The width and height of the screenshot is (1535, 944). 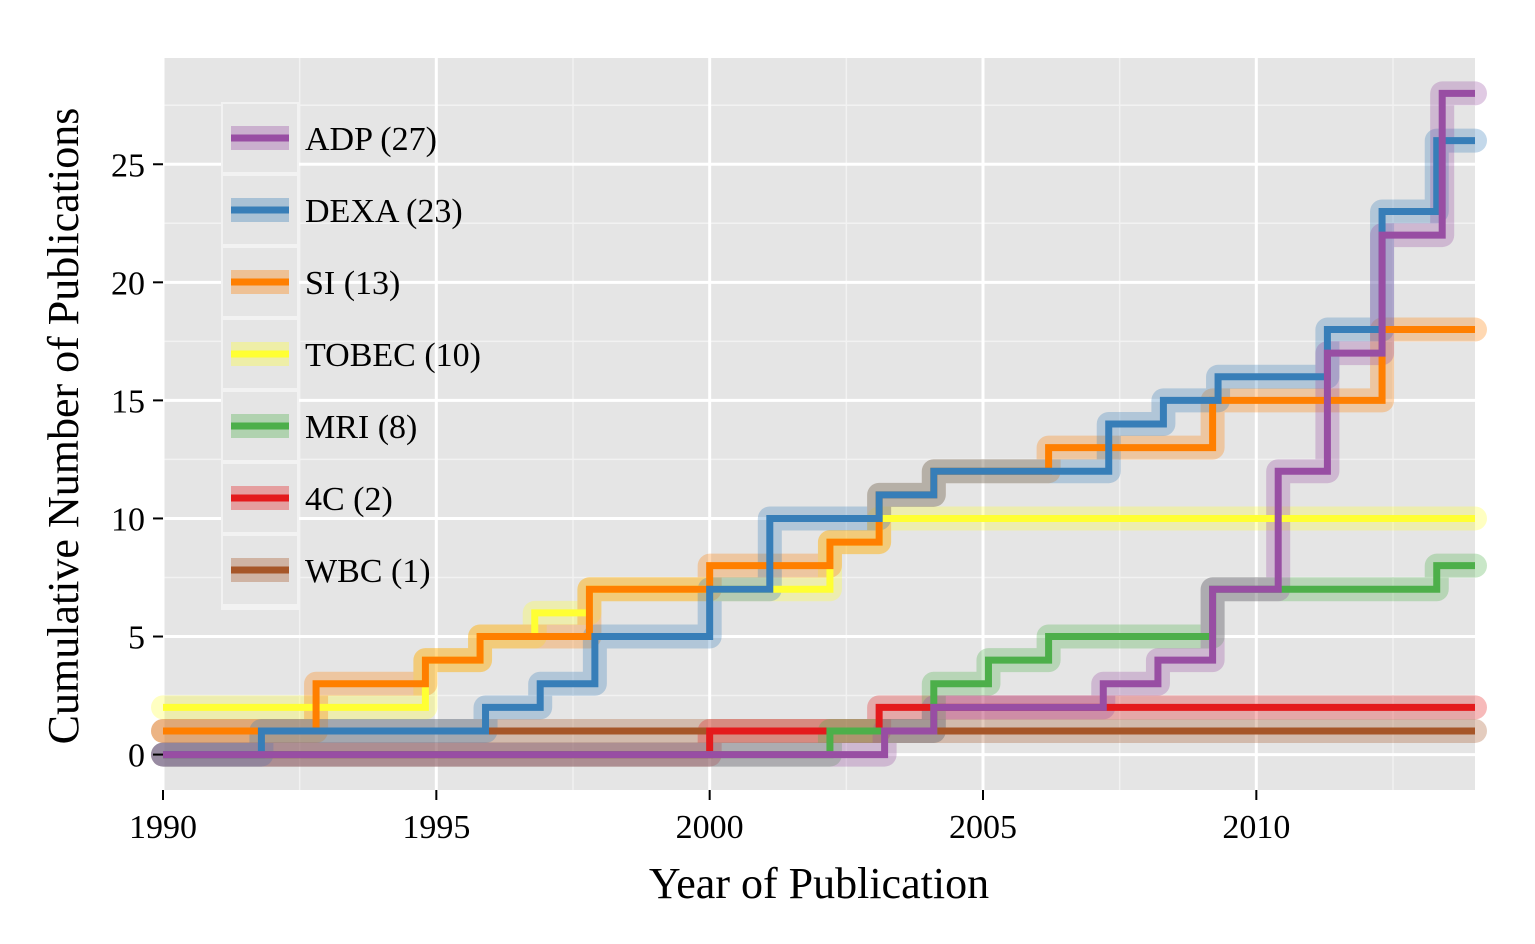 I want to click on x-tick-labels: 1990 1995 2000 2005 2010, so click(x=709, y=827).